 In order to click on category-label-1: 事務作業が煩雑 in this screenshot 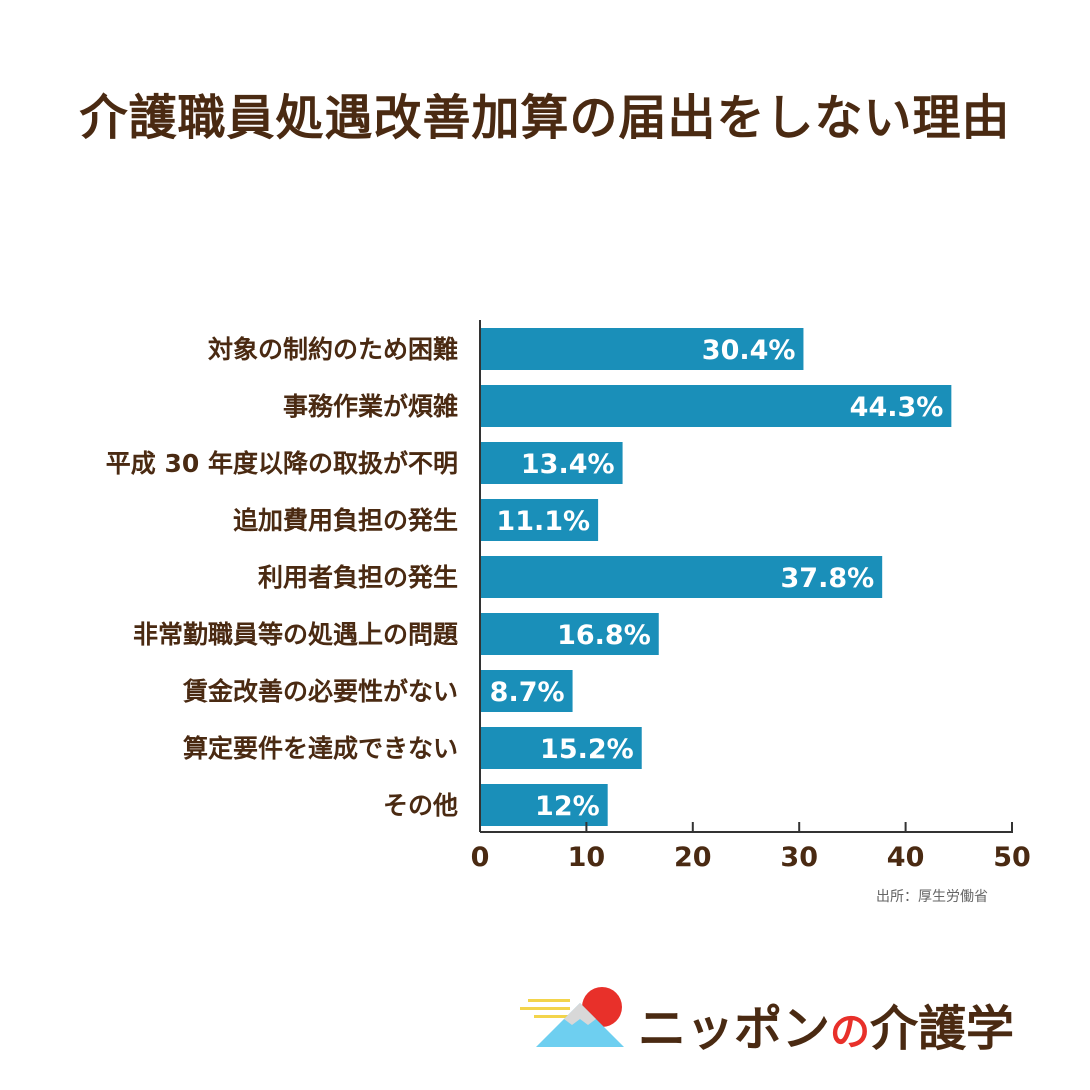, I will do `click(370, 406)`.